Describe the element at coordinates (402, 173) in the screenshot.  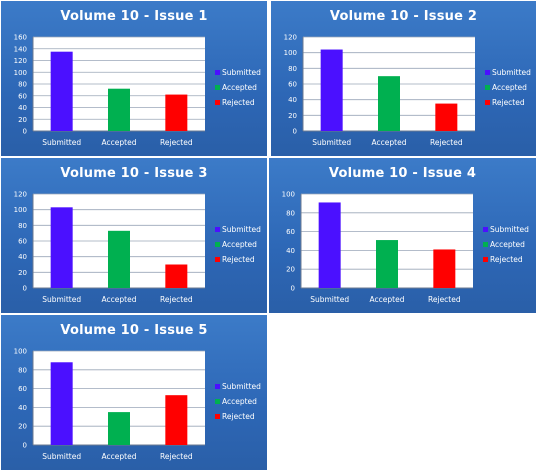
I see `chart-title: Volume 10 - Issue 4` at that location.